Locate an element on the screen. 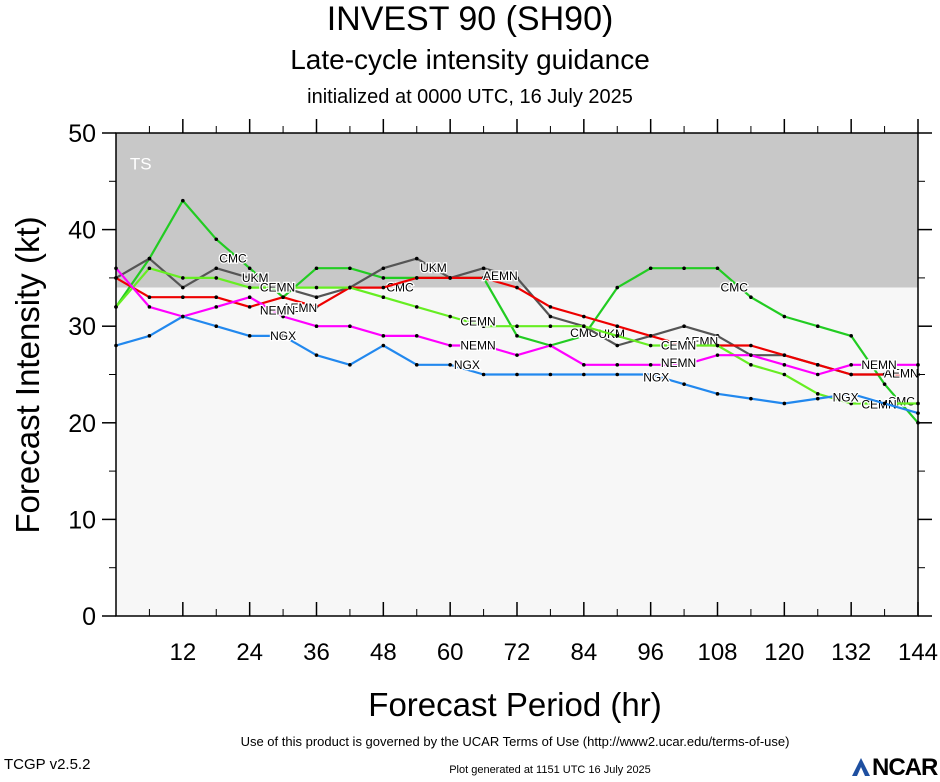  chart-title: INVEST 90 (SH90) is located at coordinates (470, 19).